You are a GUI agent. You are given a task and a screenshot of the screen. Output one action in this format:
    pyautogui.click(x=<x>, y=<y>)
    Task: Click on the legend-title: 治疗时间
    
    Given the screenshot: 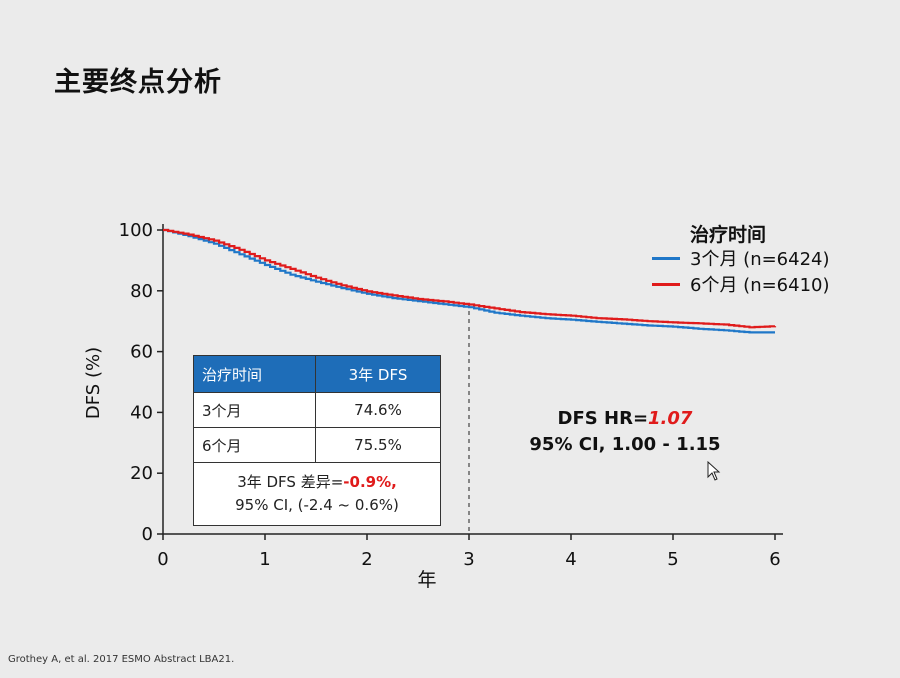 What is the action you would take?
    pyautogui.click(x=728, y=235)
    